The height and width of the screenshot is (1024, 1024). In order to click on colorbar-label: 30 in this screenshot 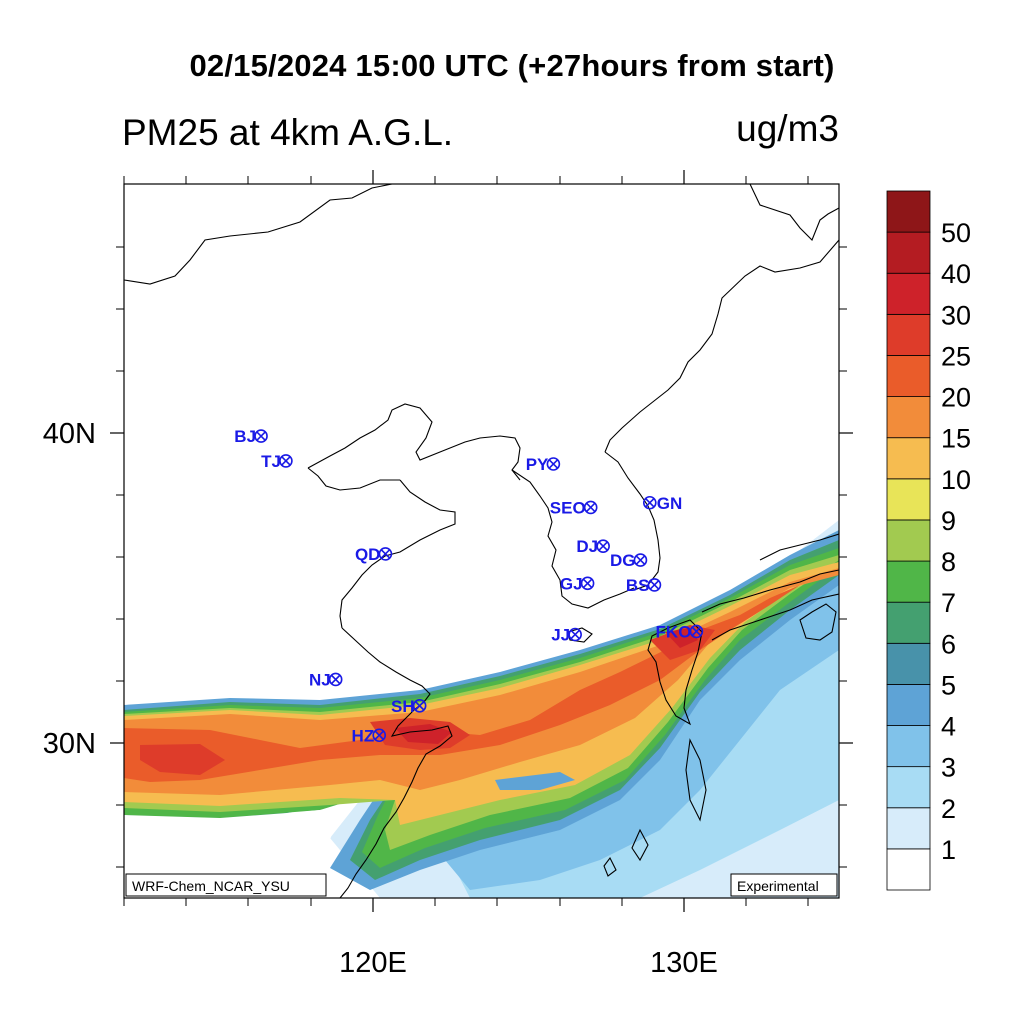, I will do `click(956, 315)`.